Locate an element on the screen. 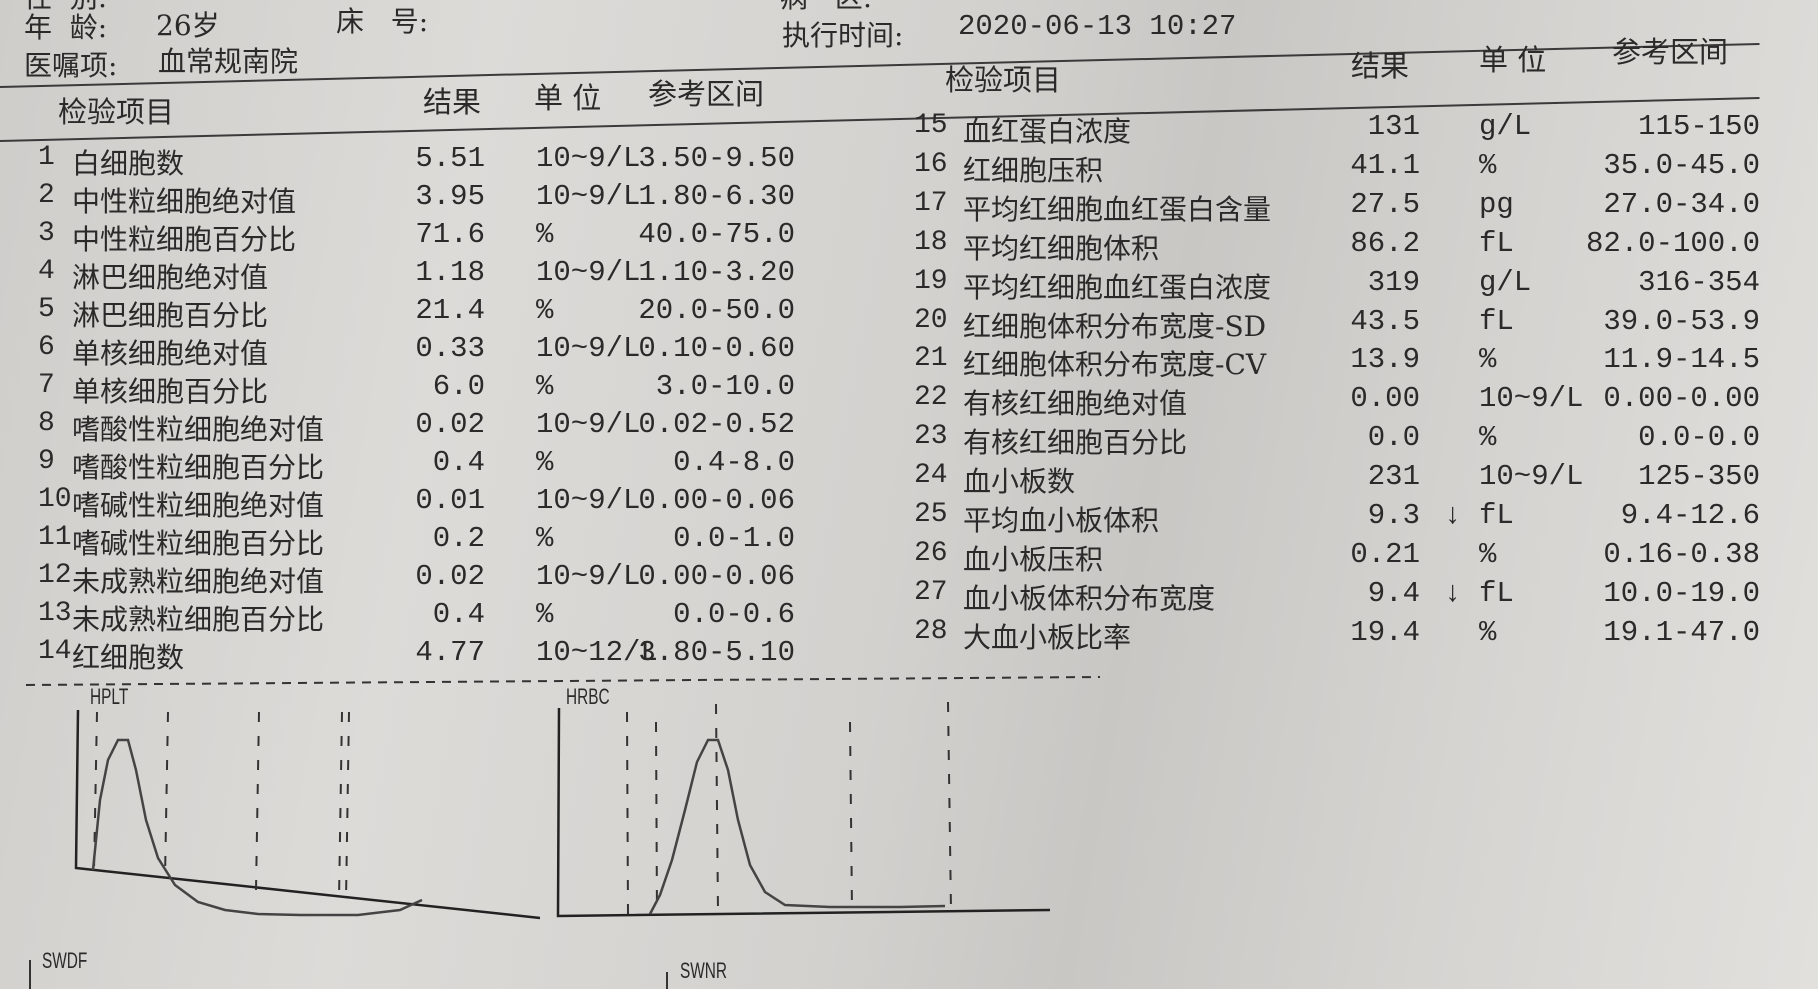 The width and height of the screenshot is (1818, 989). item-number: 24 is located at coordinates (931, 476).